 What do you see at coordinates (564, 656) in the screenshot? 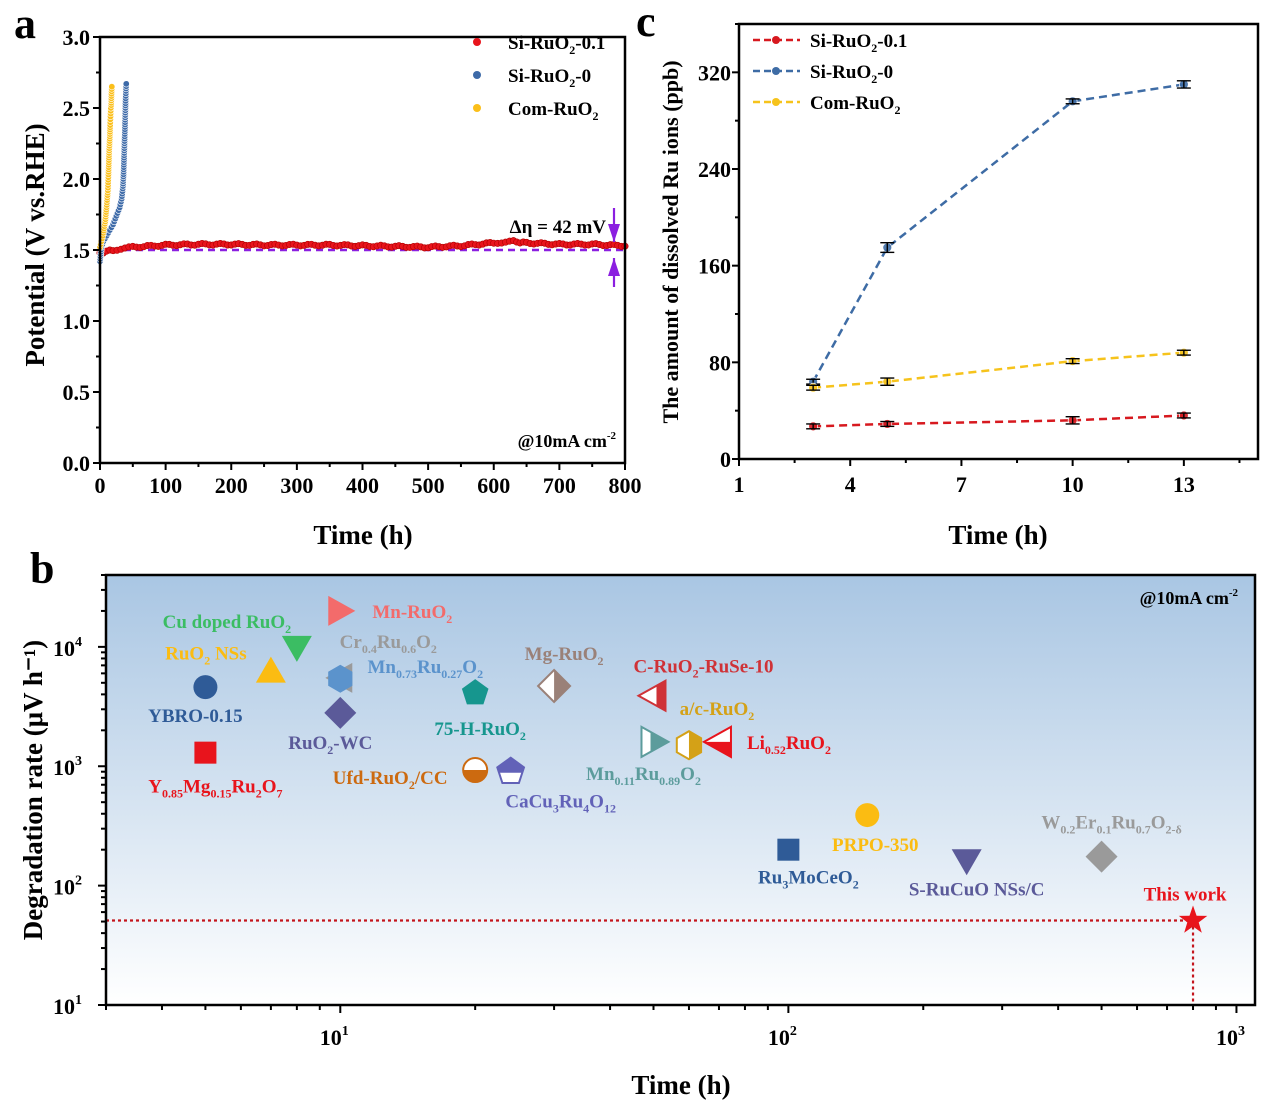
I see `data-label: Mg-RuO2​` at bounding box center [564, 656].